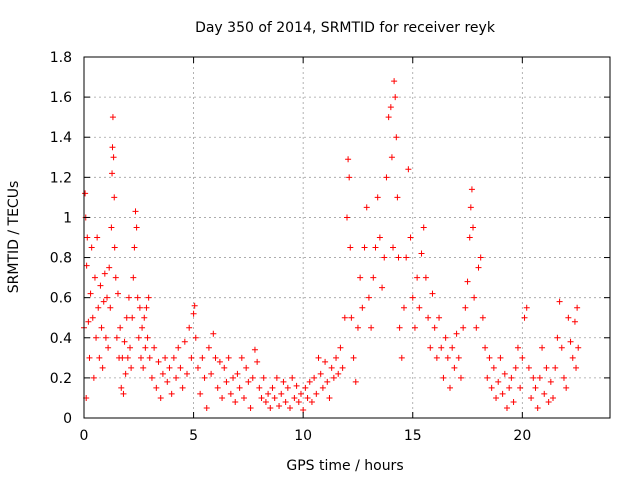 The image size is (640, 484). Describe the element at coordinates (61, 259) in the screenshot. I see `y-tick-label: 0.8` at that location.